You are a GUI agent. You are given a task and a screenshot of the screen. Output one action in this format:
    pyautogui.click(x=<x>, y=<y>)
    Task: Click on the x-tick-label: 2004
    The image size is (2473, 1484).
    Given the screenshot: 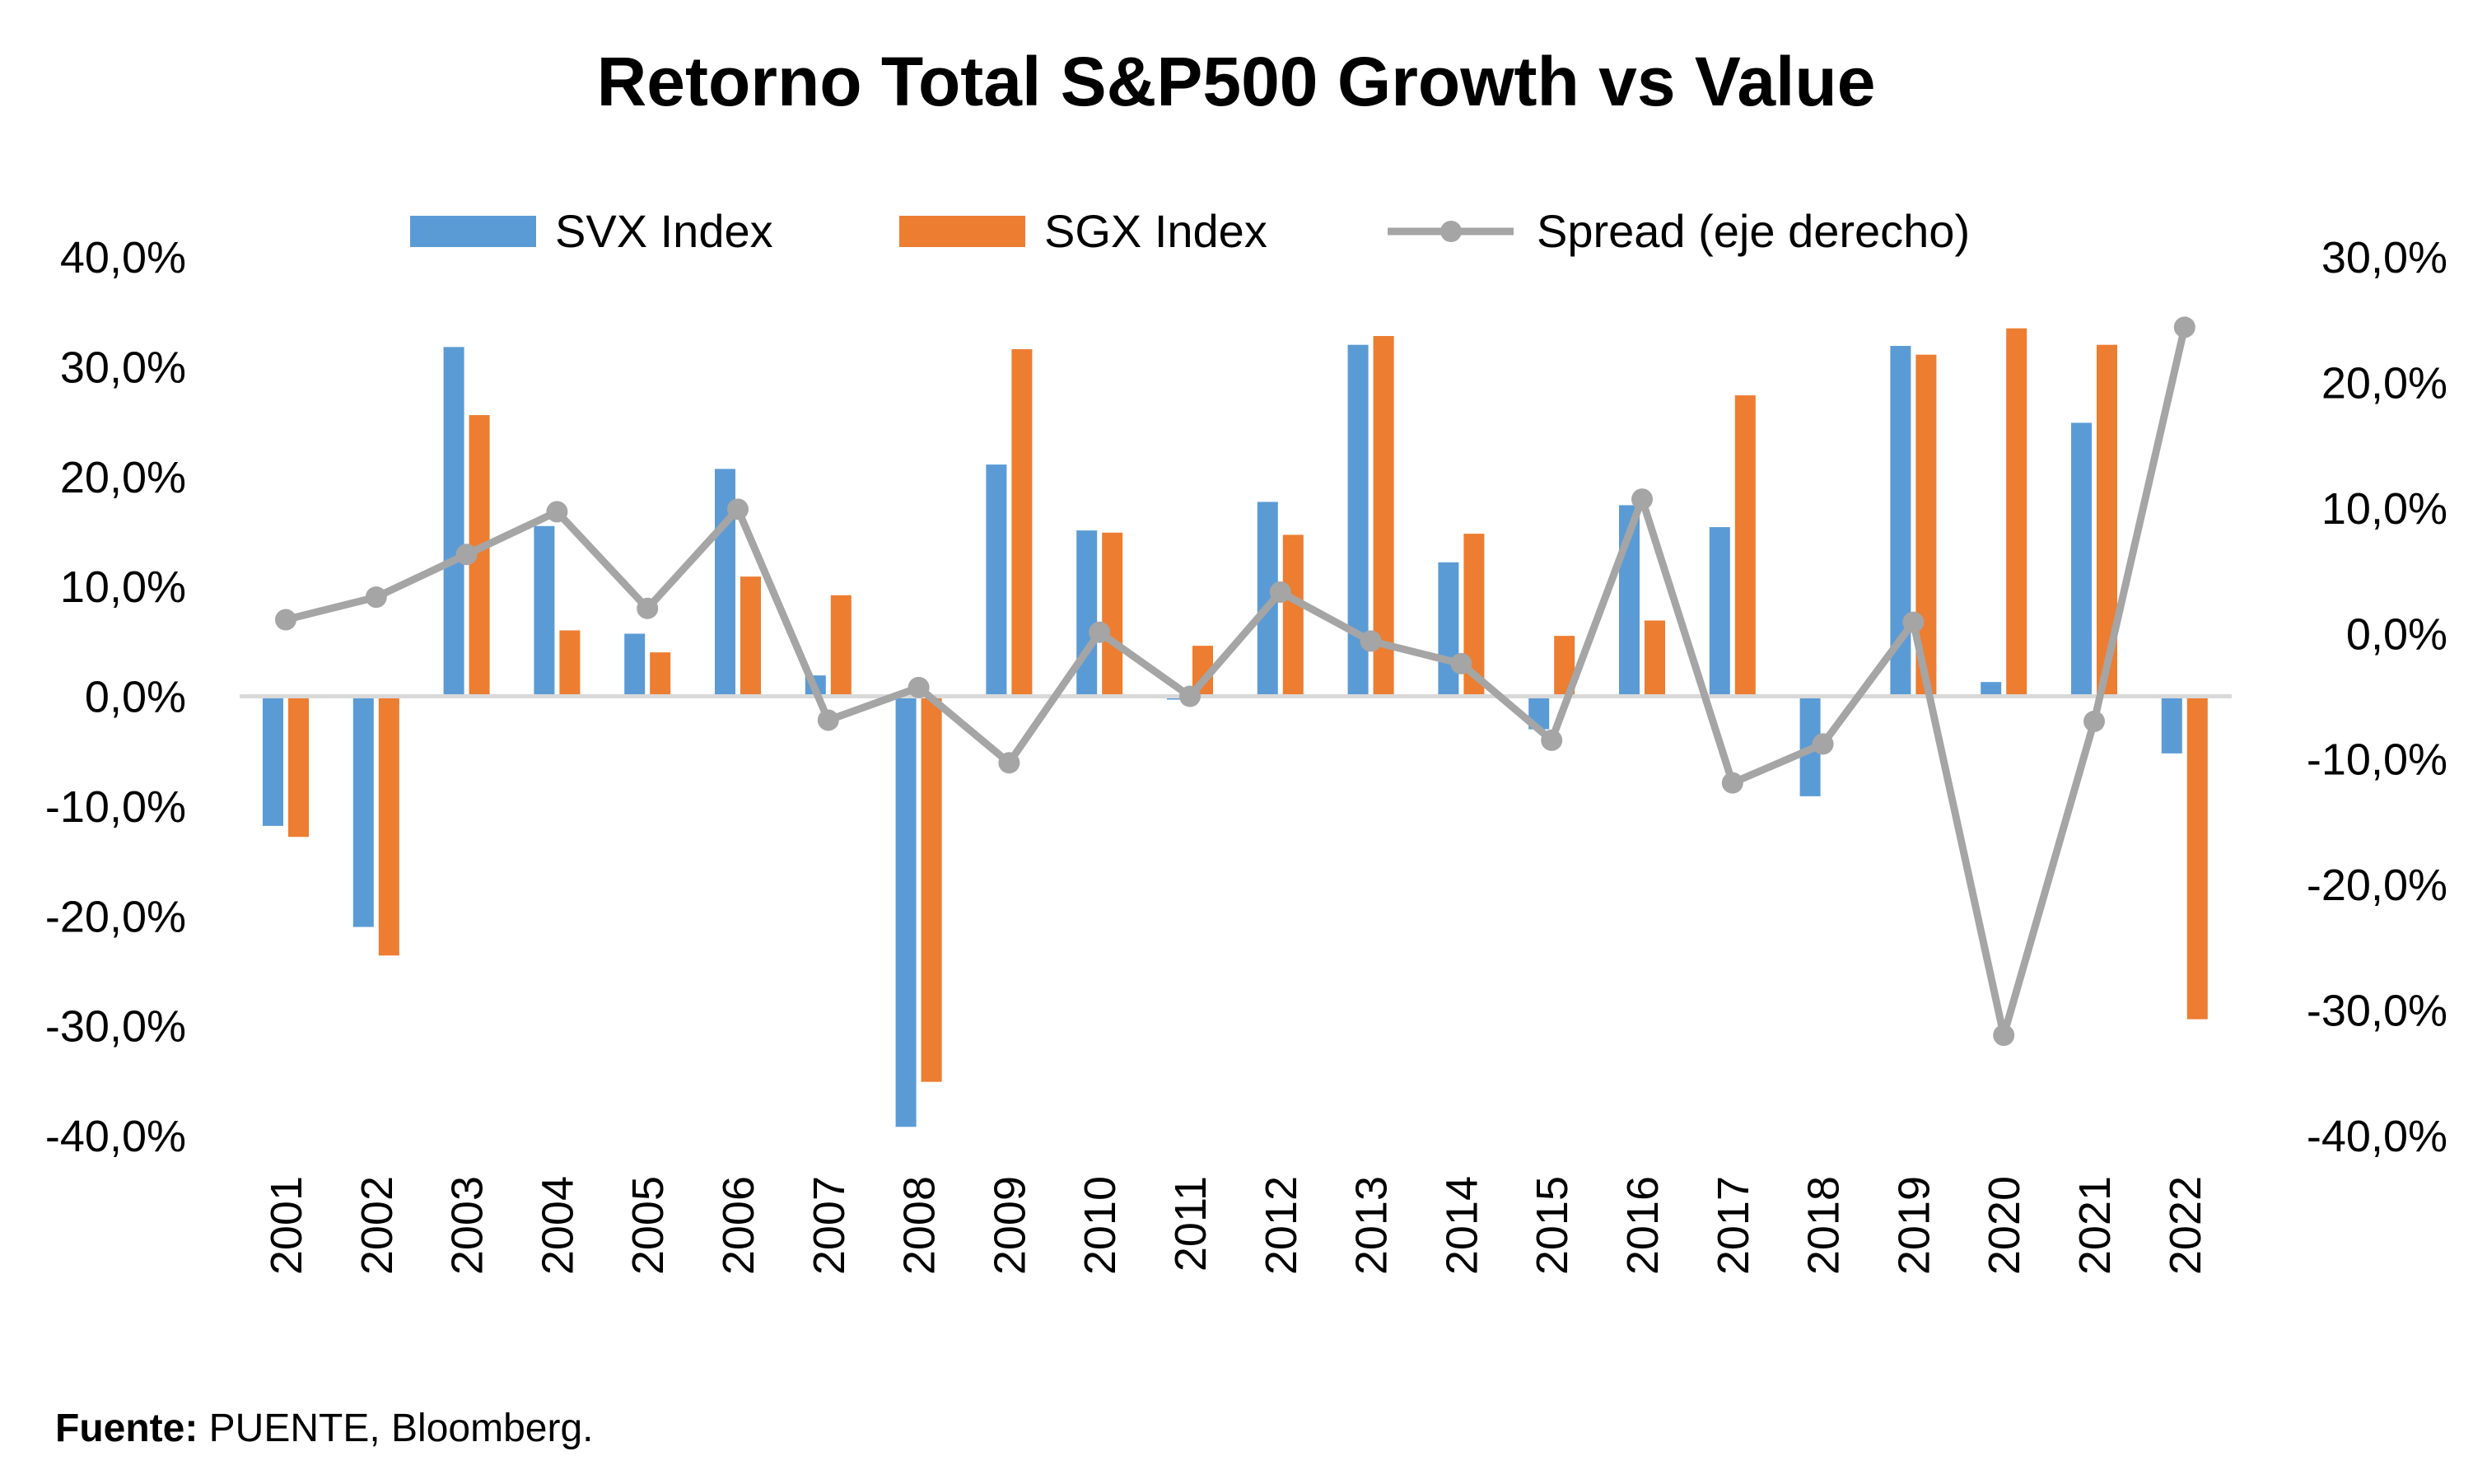 What is the action you would take?
    pyautogui.click(x=557, y=1225)
    